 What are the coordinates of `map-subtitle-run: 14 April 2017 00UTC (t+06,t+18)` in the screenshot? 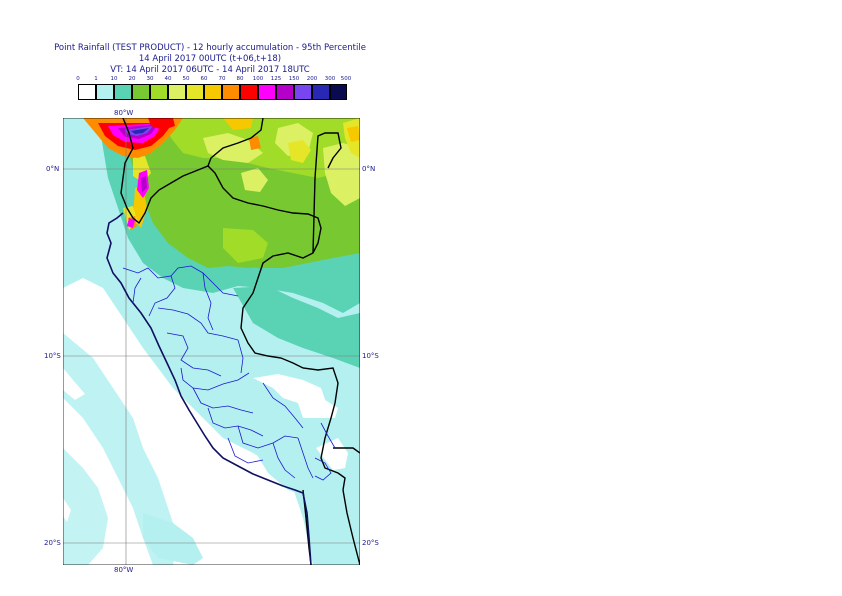 It's located at (210, 59).